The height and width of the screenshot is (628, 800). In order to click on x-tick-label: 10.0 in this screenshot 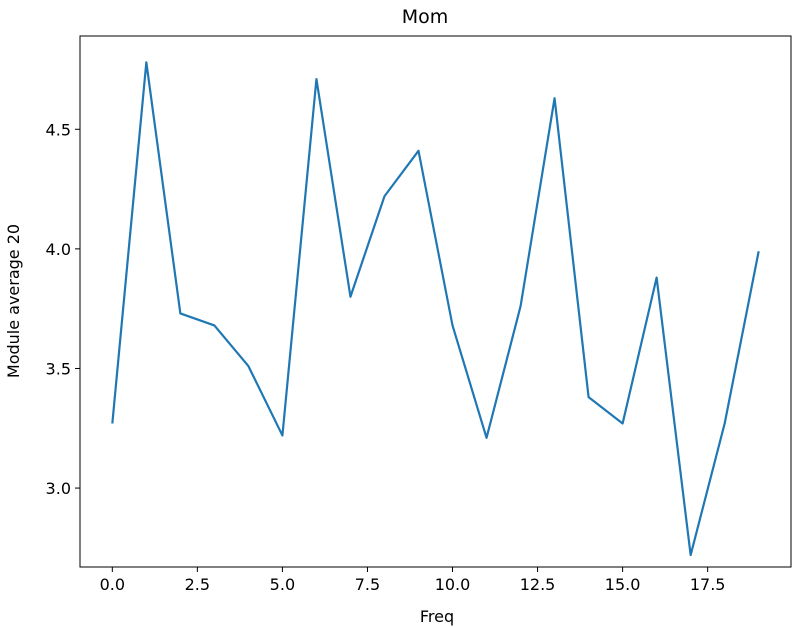, I will do `click(453, 584)`.